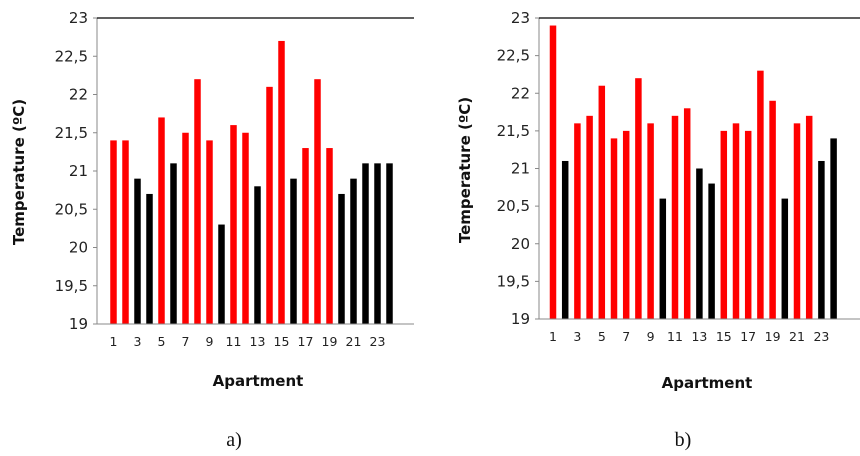 The image size is (860, 456). Describe the element at coordinates (354, 341) in the screenshot. I see `chart-a-x-tick-label: 21` at that location.